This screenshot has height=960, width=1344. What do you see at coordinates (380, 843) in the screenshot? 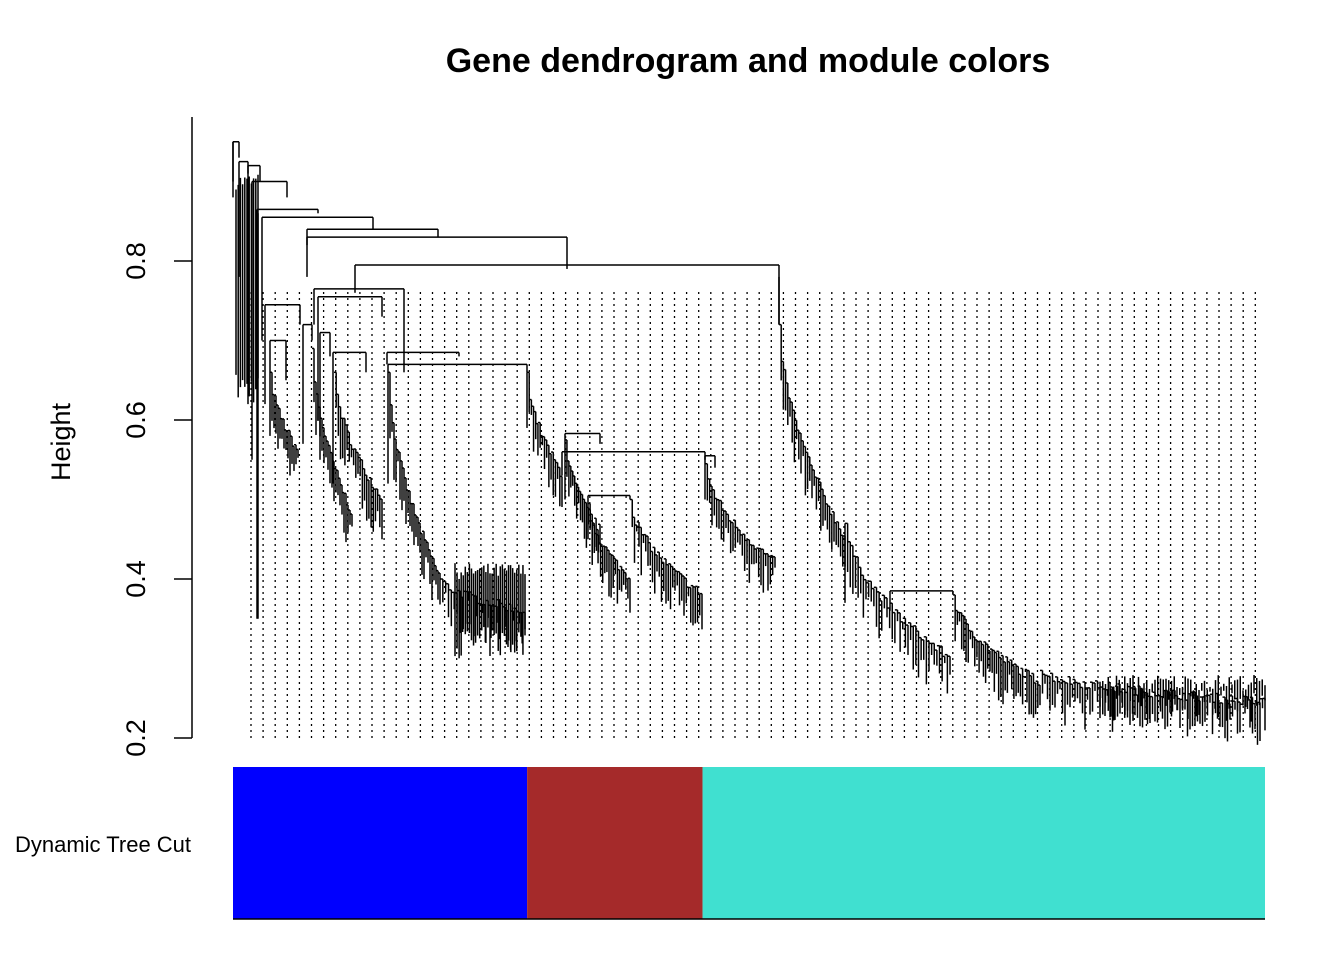
I see `module-blue` at bounding box center [380, 843].